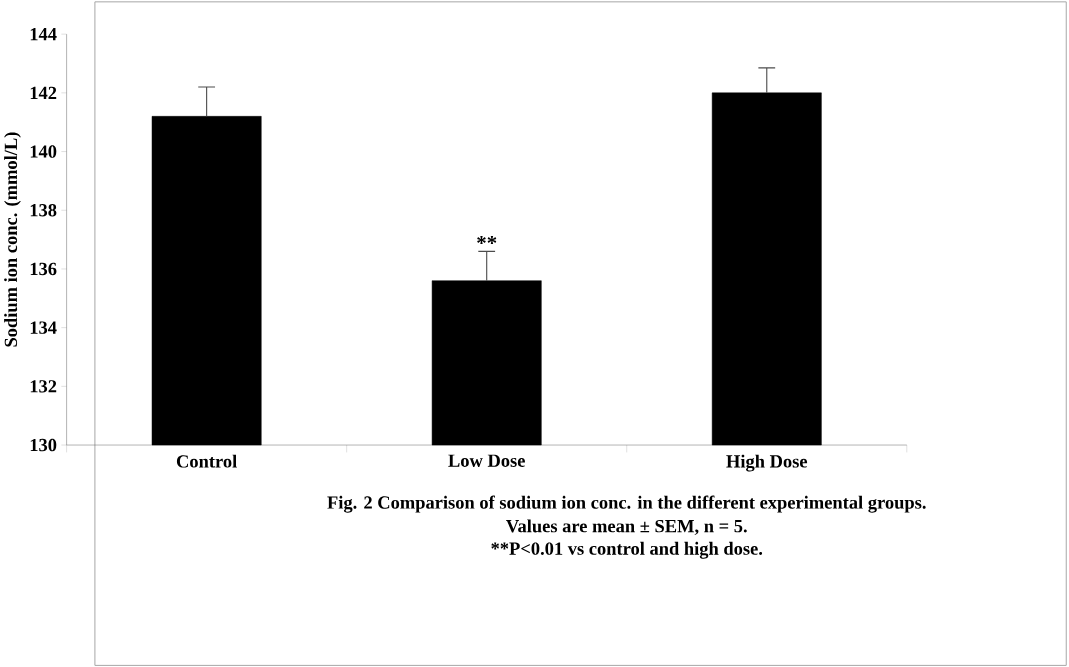 The height and width of the screenshot is (667, 1069). What do you see at coordinates (206, 461) in the screenshot?
I see `x-tick-label: Control` at bounding box center [206, 461].